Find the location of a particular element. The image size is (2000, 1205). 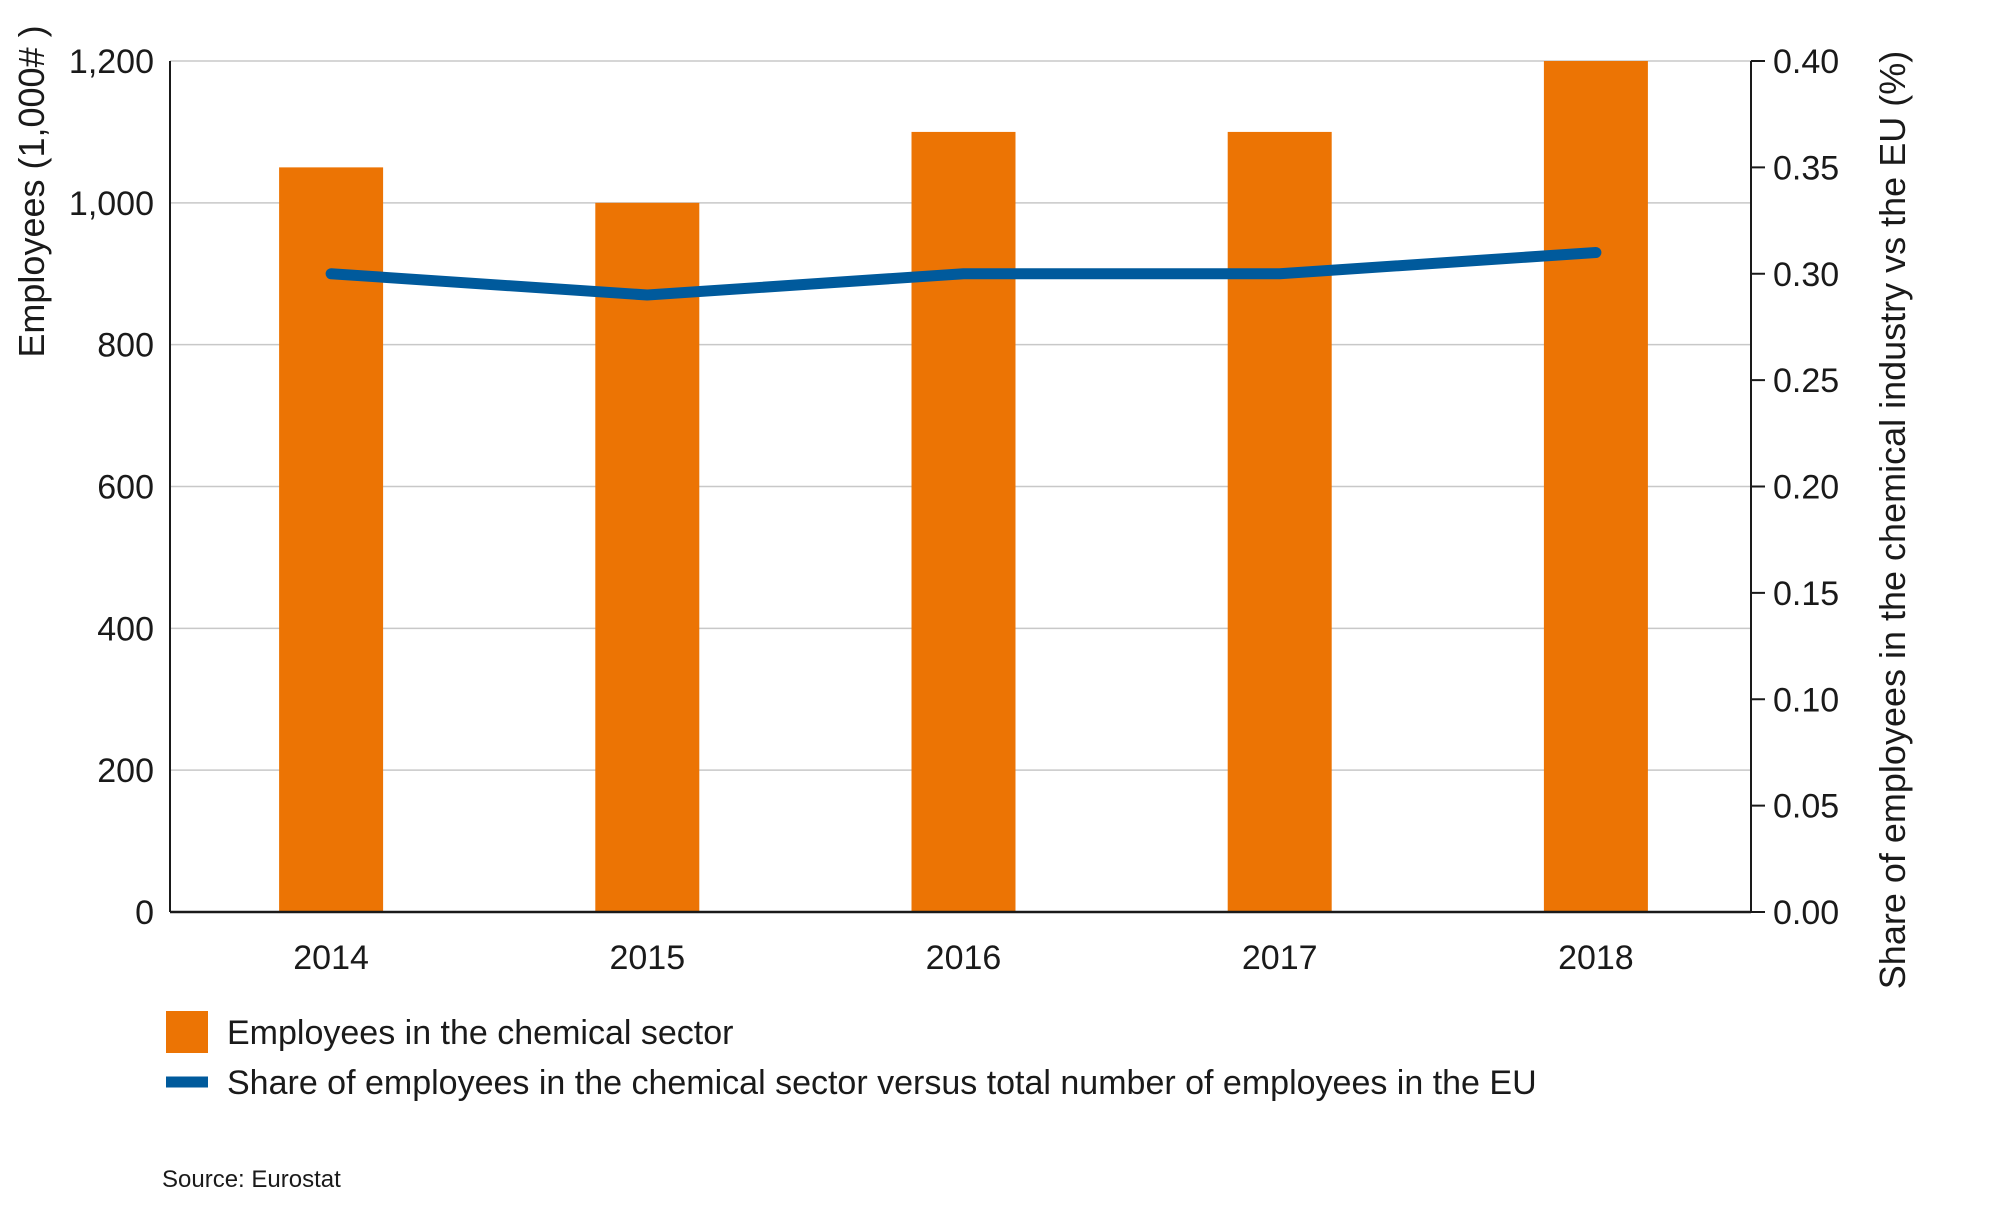

x-tick-label: 2014 is located at coordinates (331, 958).